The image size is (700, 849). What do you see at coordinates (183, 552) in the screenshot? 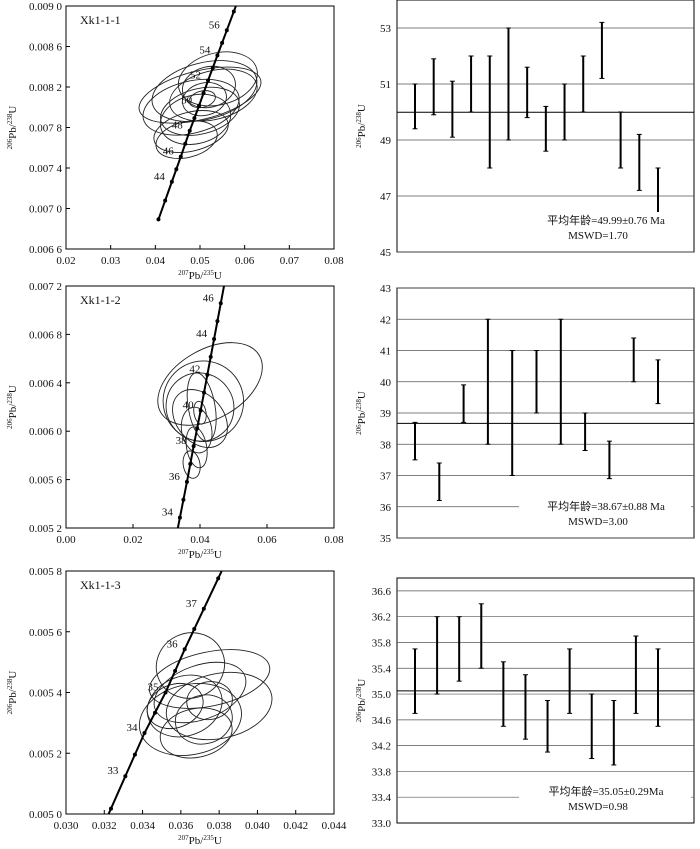
I see `x-axis-label-part: 207` at bounding box center [183, 552].